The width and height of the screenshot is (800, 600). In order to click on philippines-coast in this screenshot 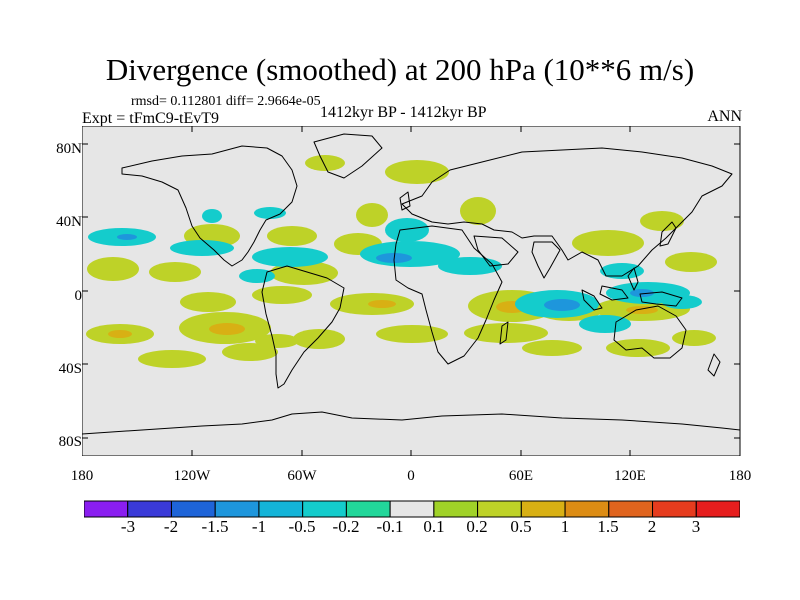, I will do `click(633, 279)`.